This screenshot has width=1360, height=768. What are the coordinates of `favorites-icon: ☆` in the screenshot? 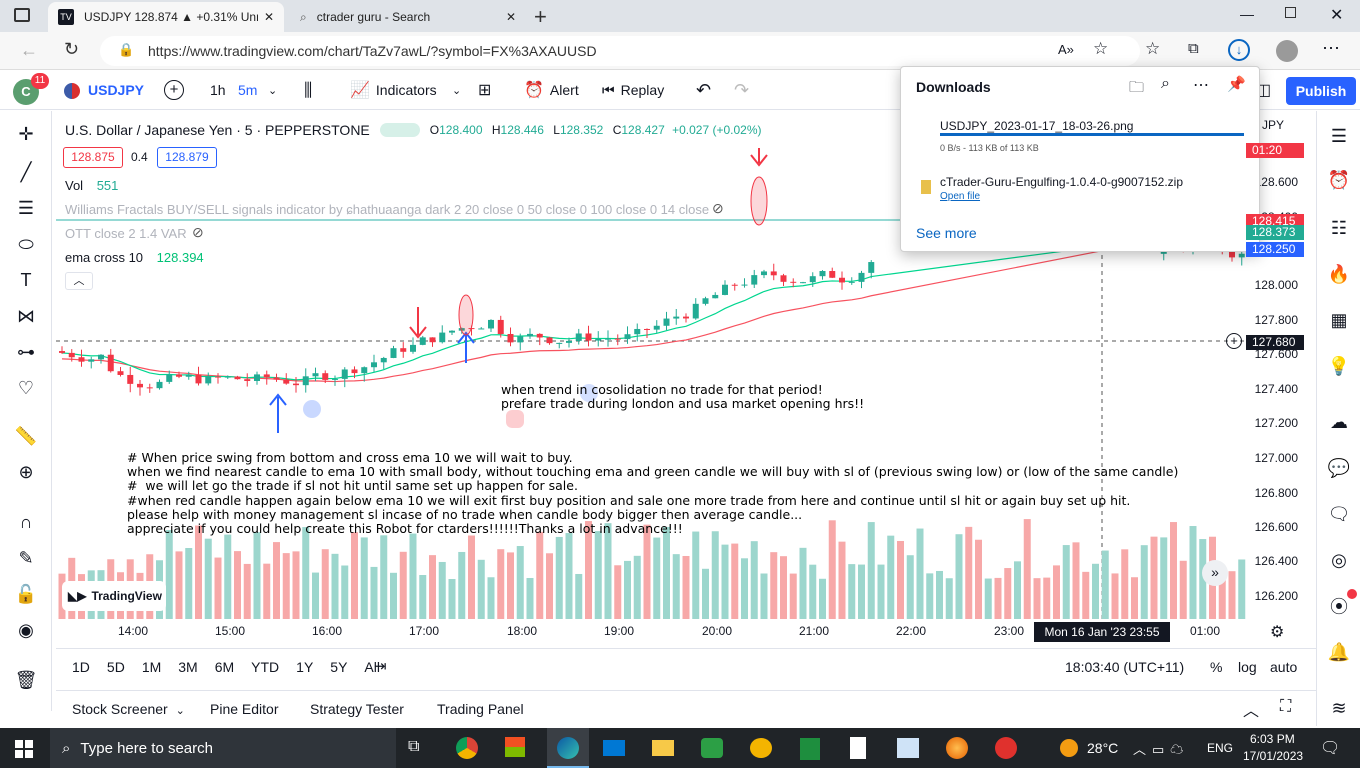 It's located at (1153, 48).